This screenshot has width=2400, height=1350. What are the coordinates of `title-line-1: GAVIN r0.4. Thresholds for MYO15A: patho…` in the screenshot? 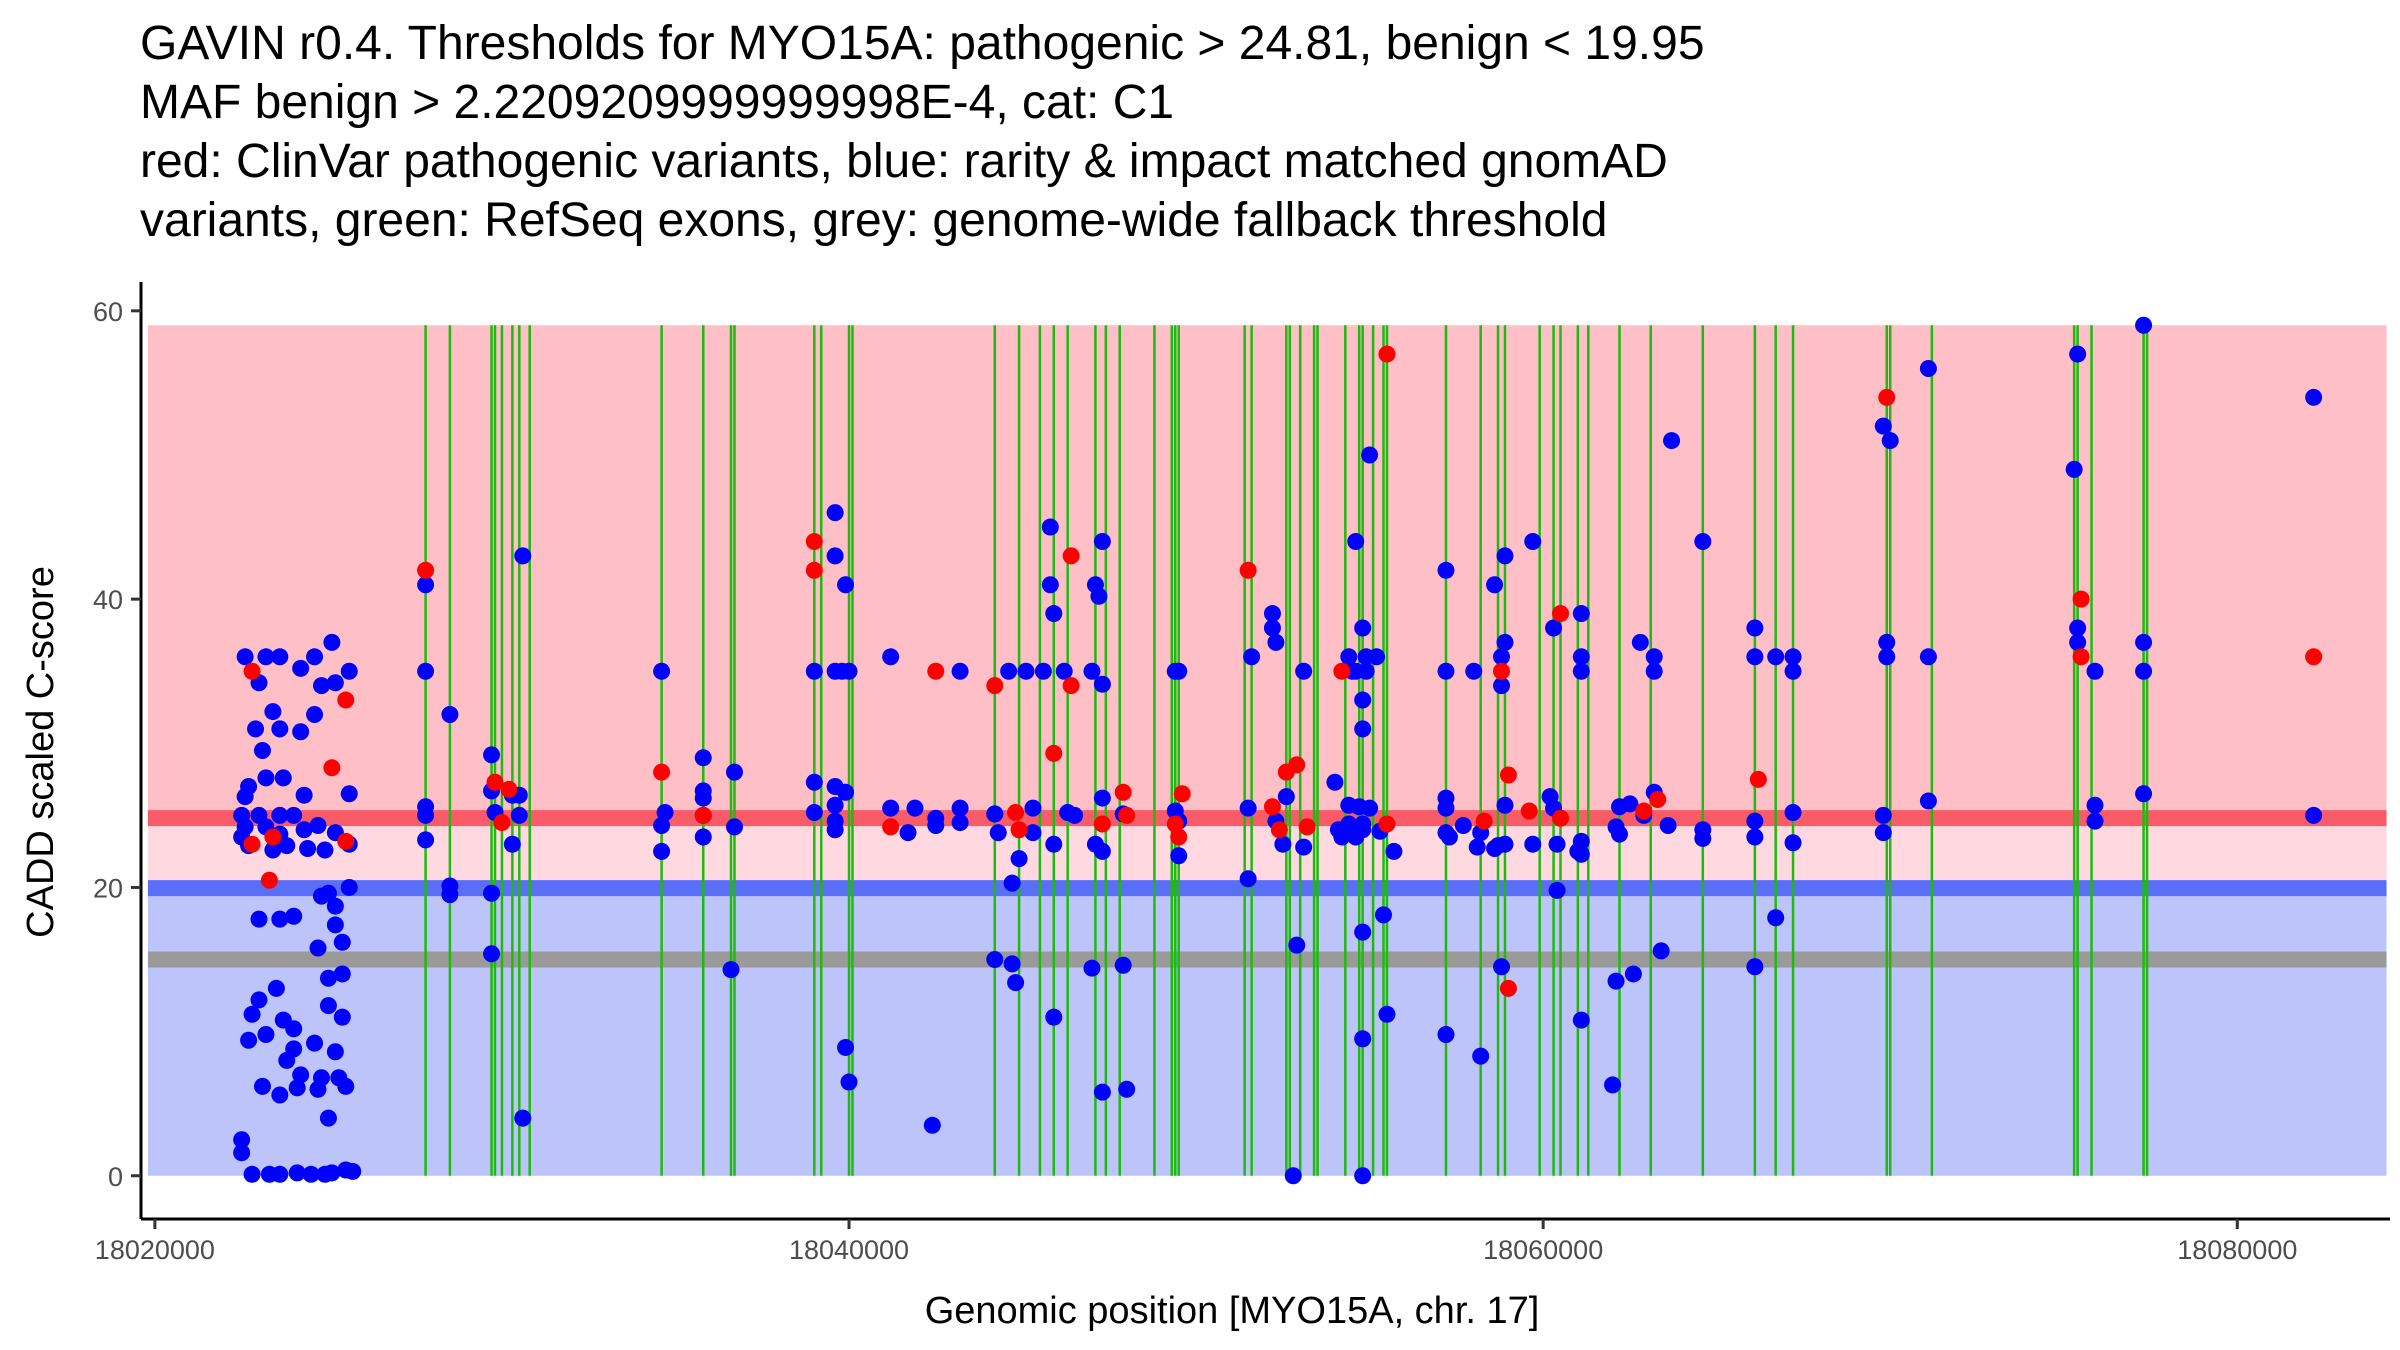 It's located at (922, 43).